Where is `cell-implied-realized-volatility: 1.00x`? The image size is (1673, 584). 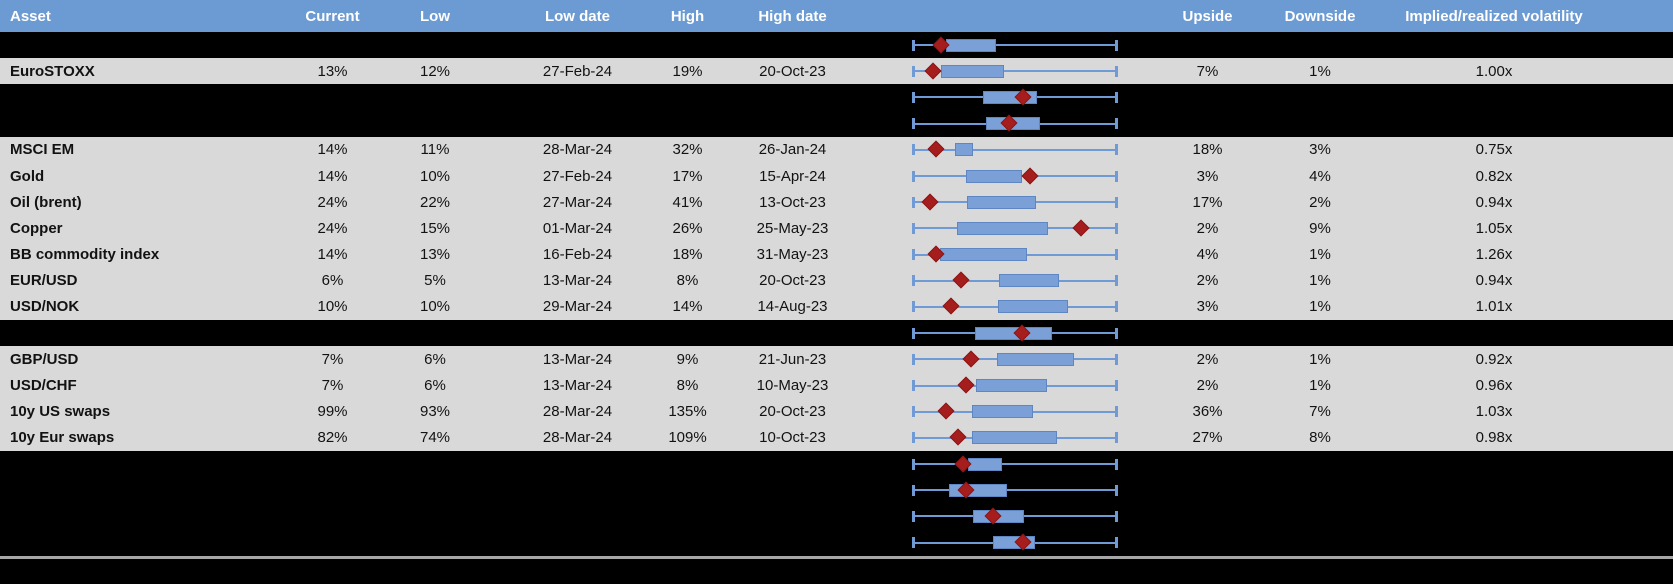 cell-implied-realized-volatility: 1.00x is located at coordinates (1494, 71).